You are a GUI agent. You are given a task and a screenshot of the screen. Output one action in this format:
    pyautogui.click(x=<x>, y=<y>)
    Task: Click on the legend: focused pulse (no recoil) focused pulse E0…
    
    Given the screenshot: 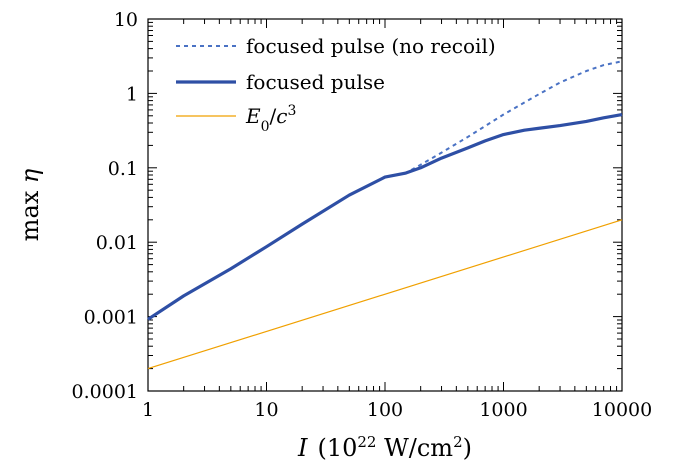 What is the action you would take?
    pyautogui.click(x=336, y=84)
    